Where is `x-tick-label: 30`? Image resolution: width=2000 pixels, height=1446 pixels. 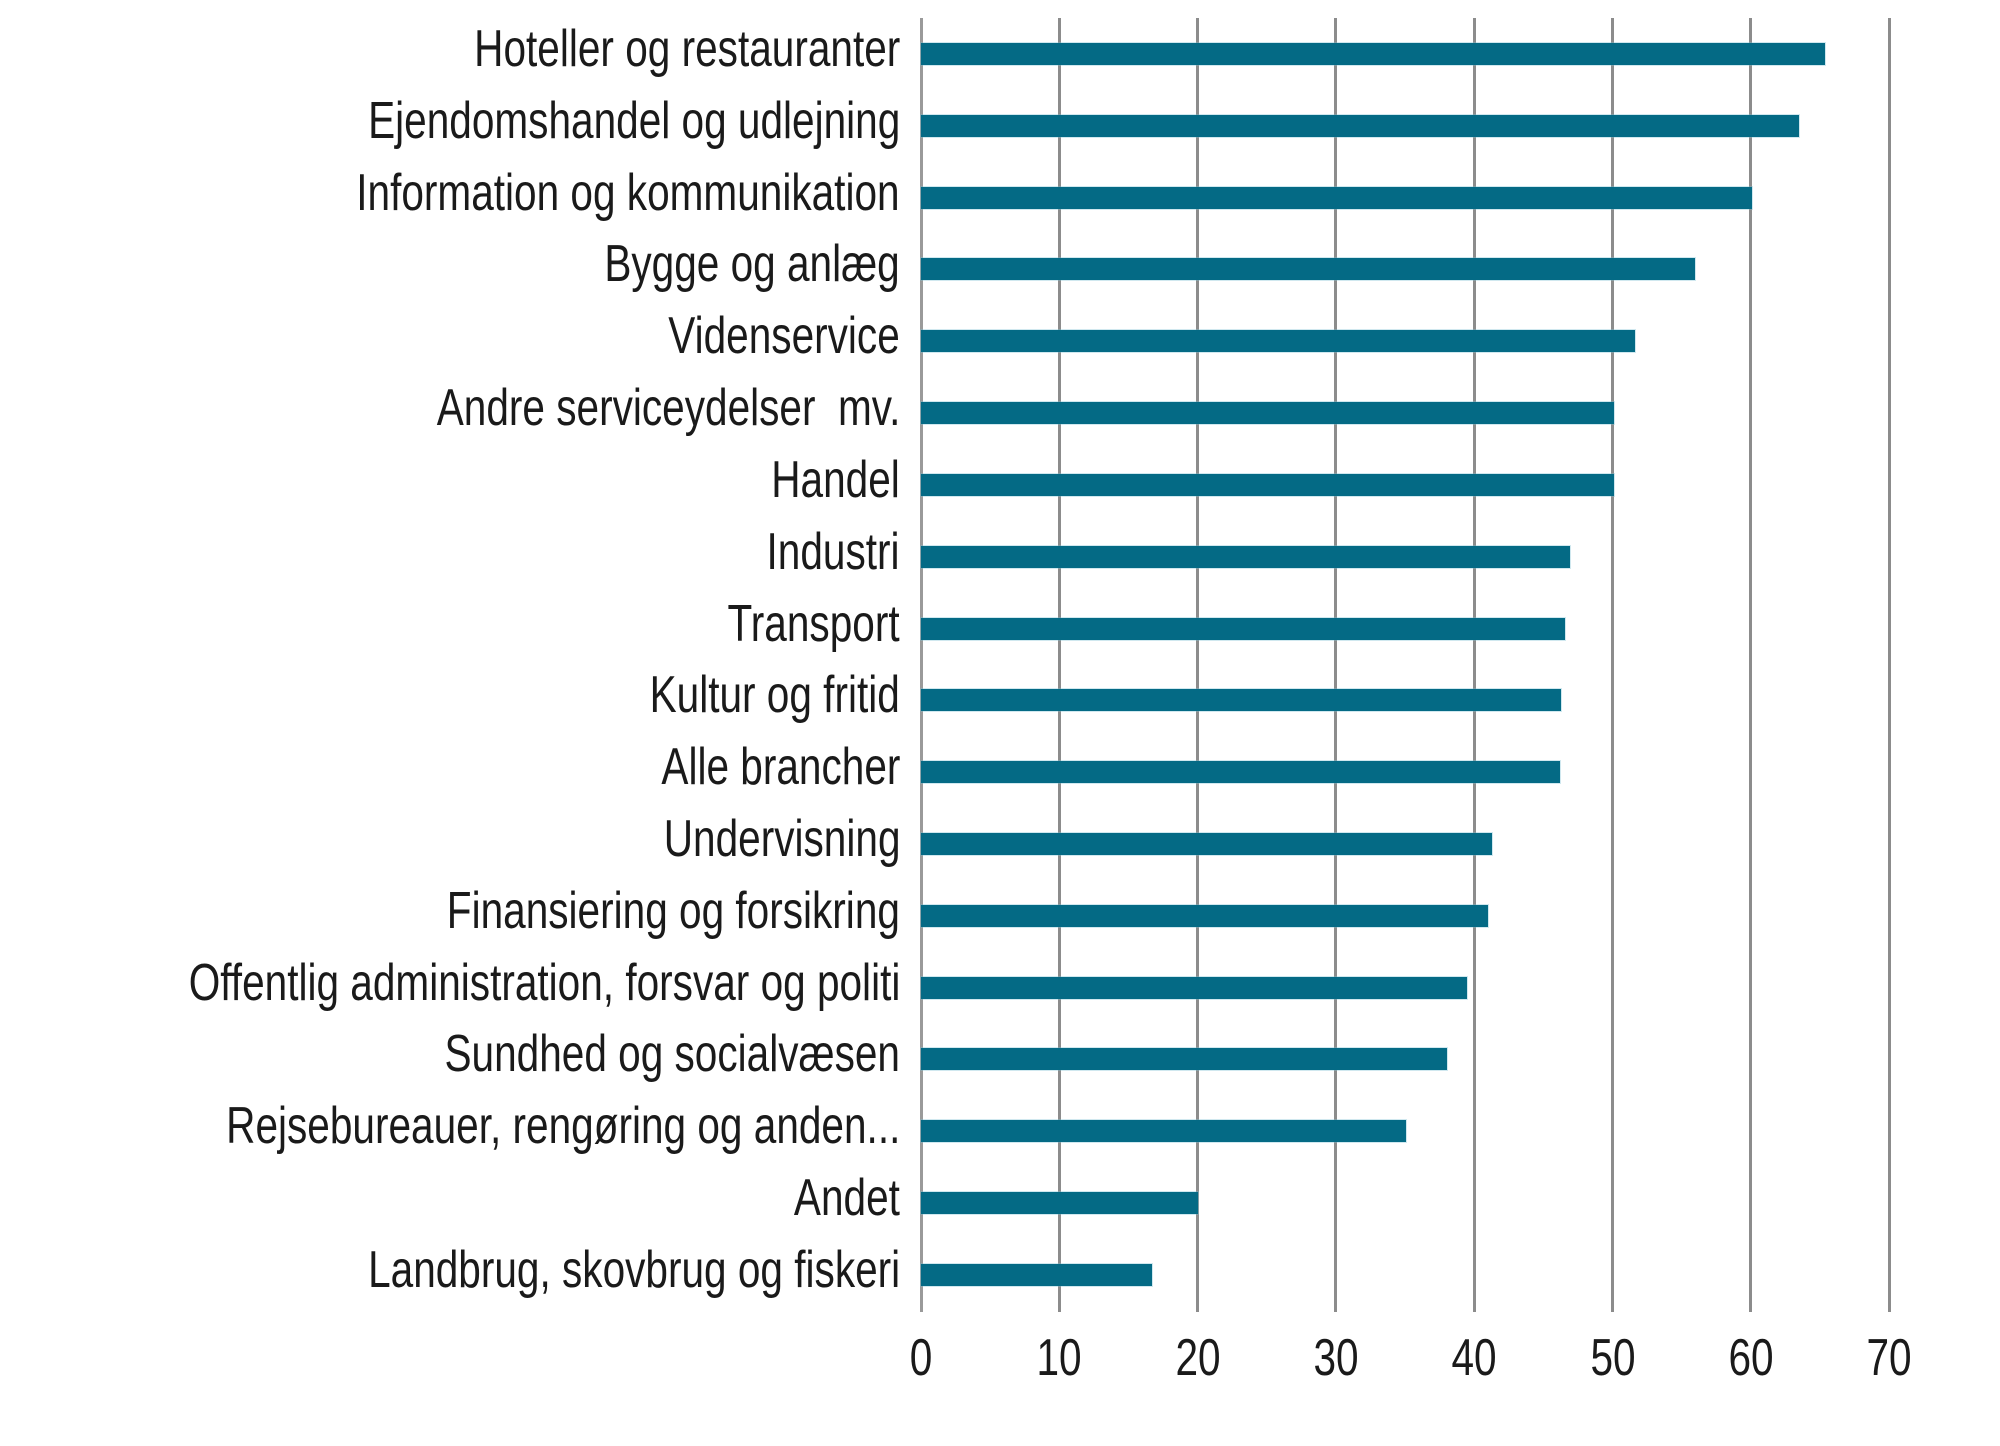 x-tick-label: 30 is located at coordinates (1336, 1358).